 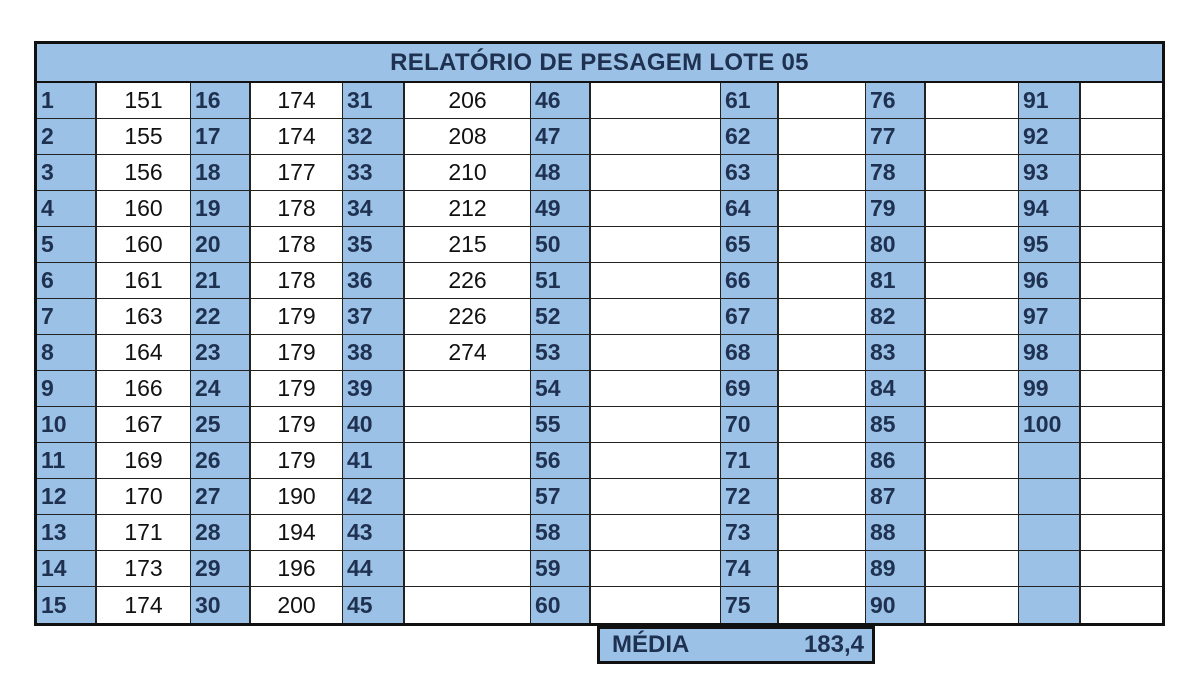 What do you see at coordinates (221, 281) in the screenshot?
I see `lot-index-cell: 21` at bounding box center [221, 281].